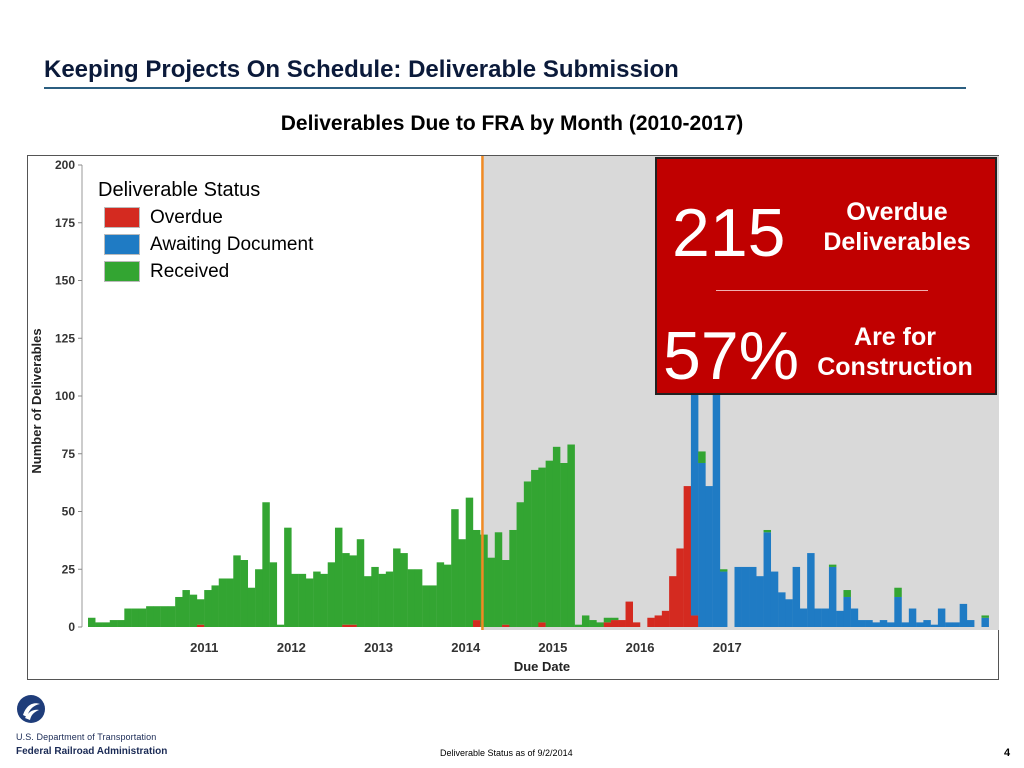 This screenshot has width=1024, height=768. What do you see at coordinates (505, 88) in the screenshot?
I see `title-divider` at bounding box center [505, 88].